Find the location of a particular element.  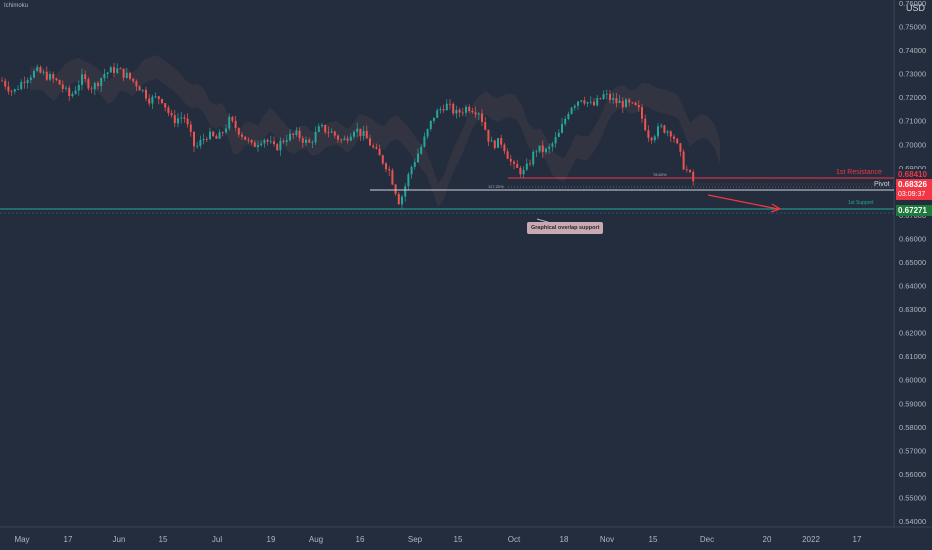

pivot-label: Pivot is located at coordinates (882, 184).